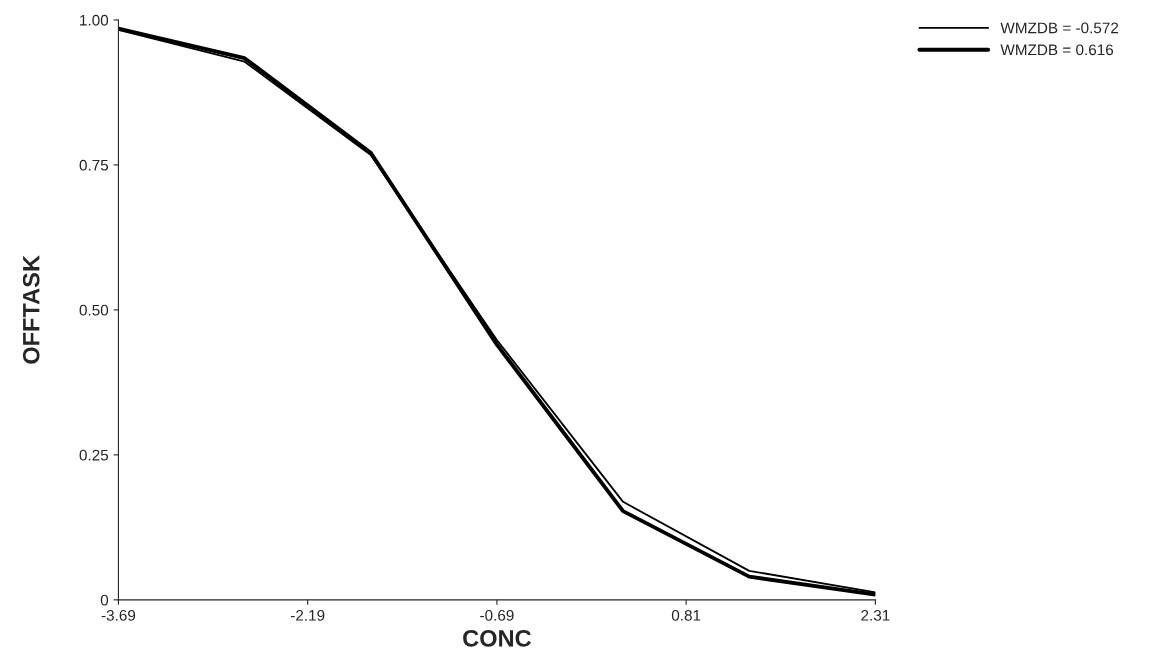 This screenshot has height=665, width=1161. What do you see at coordinates (1059, 28) in the screenshot?
I see `legend-label: WMZDB = -0.572` at bounding box center [1059, 28].